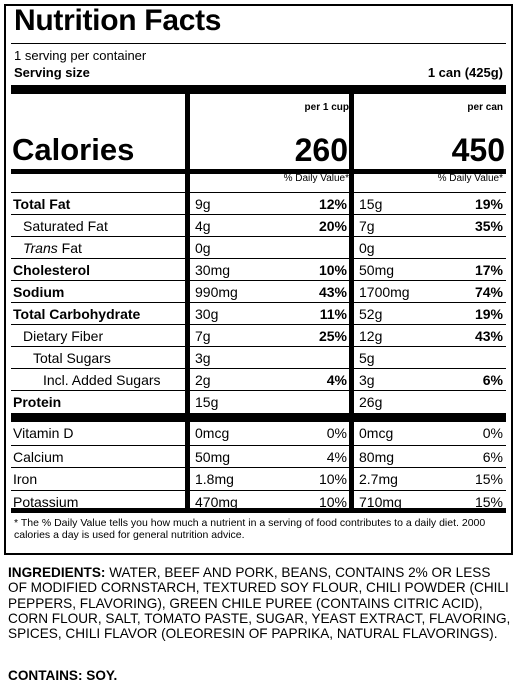  I want to click on dv-per-can: 17%, so click(488, 270).